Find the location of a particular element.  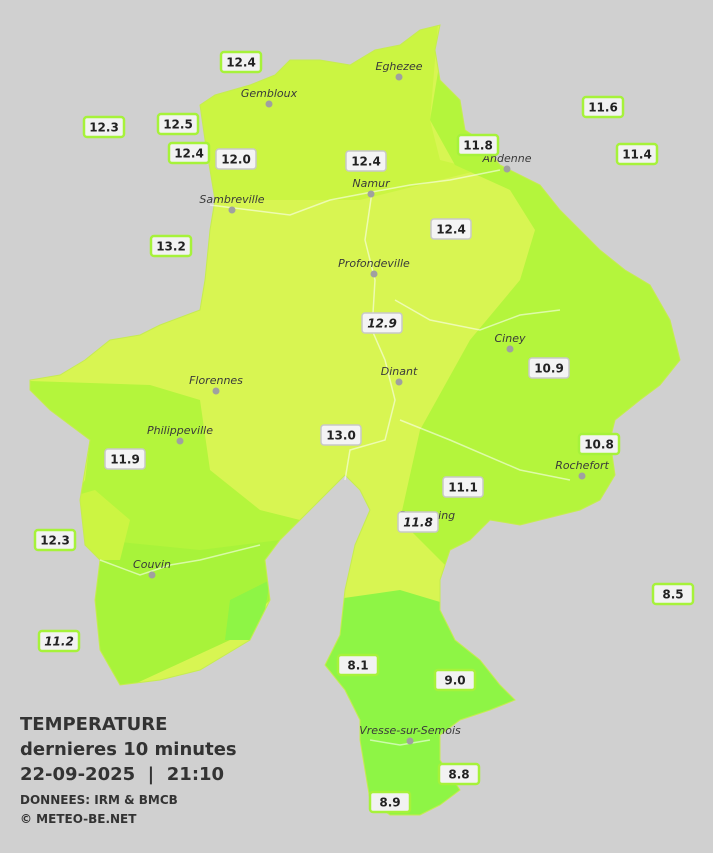

subtitle: dernieres 10 minutes is located at coordinates (128, 749).